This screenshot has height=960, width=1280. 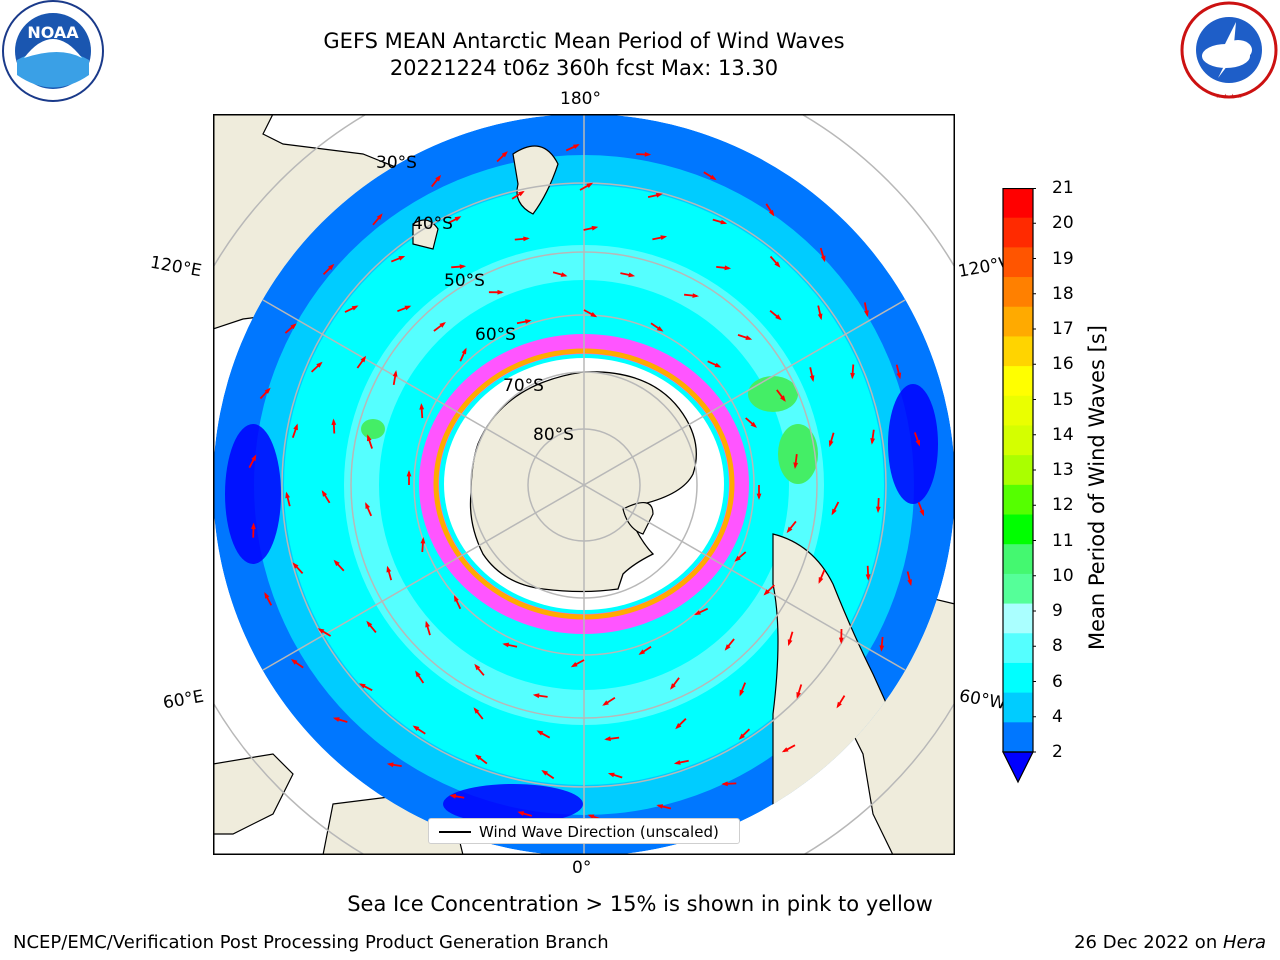 I want to click on lat-label-60s: 60°S, so click(x=495, y=335).